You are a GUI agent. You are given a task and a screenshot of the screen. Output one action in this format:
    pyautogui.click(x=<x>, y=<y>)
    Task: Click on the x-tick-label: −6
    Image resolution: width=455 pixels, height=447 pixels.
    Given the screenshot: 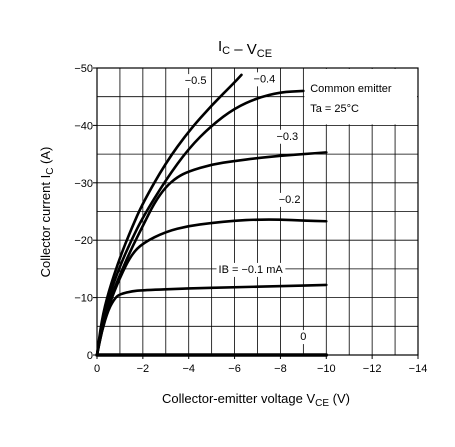 What is the action you would take?
    pyautogui.click(x=234, y=369)
    